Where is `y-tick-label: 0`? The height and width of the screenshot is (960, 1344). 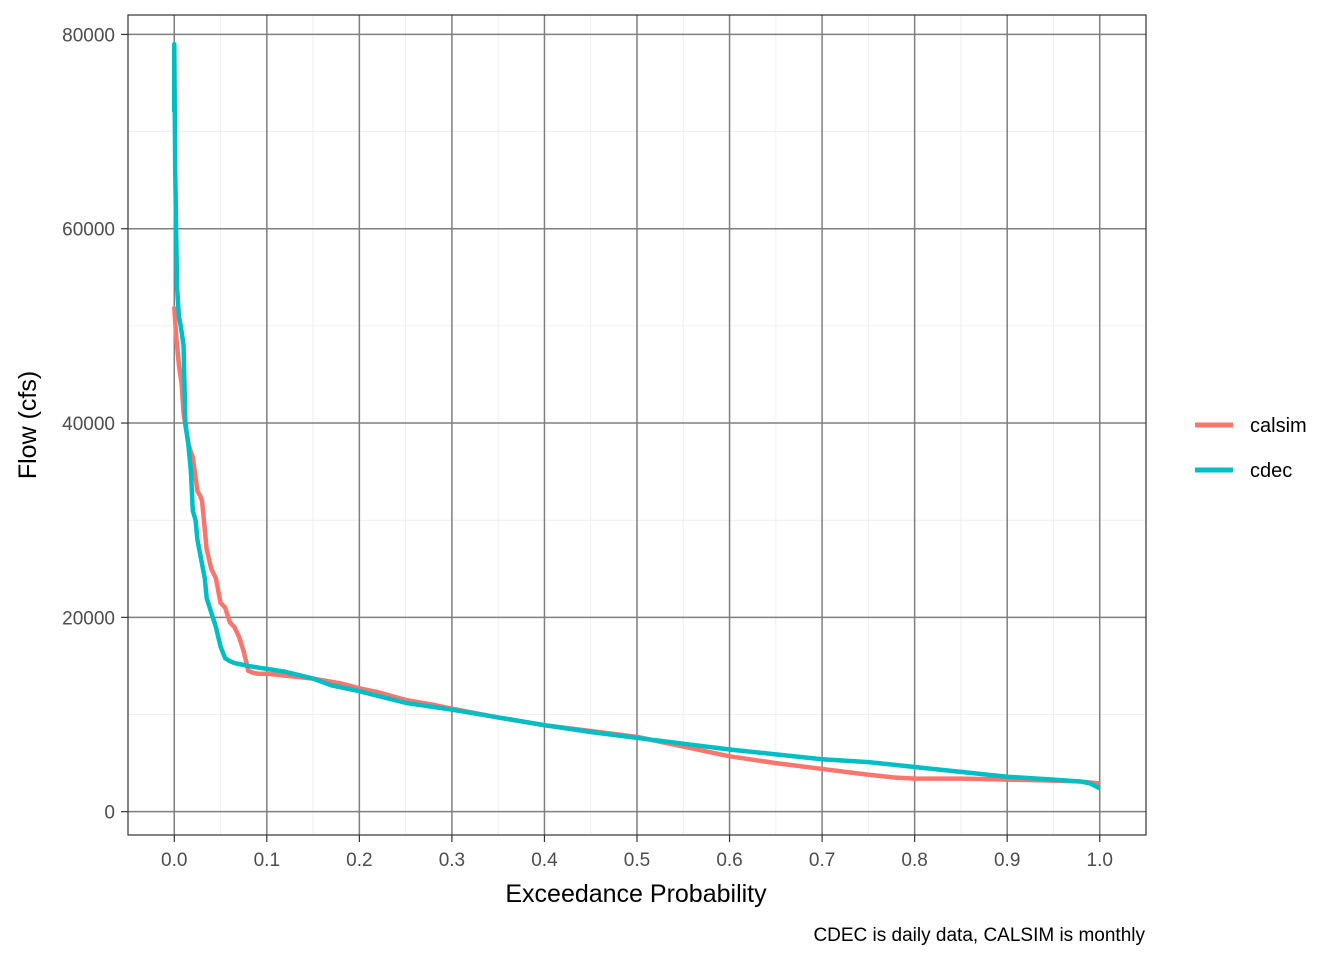 y-tick-label: 0 is located at coordinates (109, 813).